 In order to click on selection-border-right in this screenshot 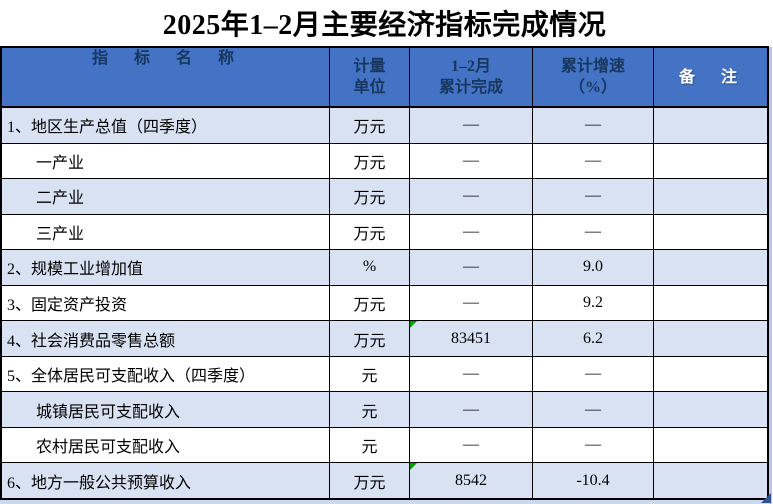, I will do `click(770, 275)`.